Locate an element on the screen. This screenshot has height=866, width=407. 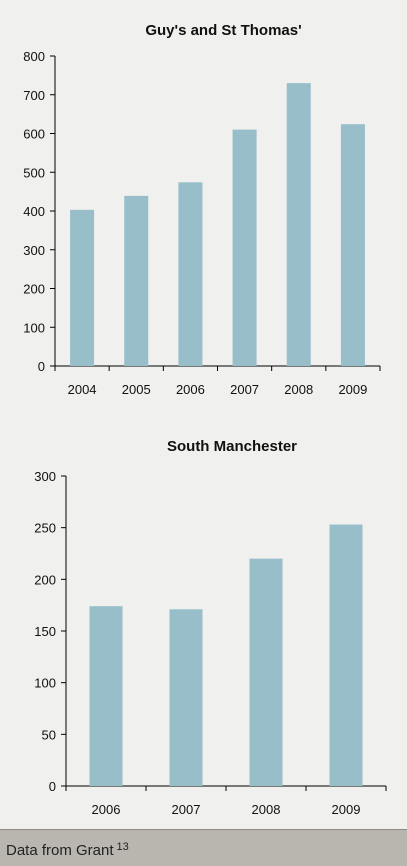
source-footer-text: Data from Grant is located at coordinates (60, 850).